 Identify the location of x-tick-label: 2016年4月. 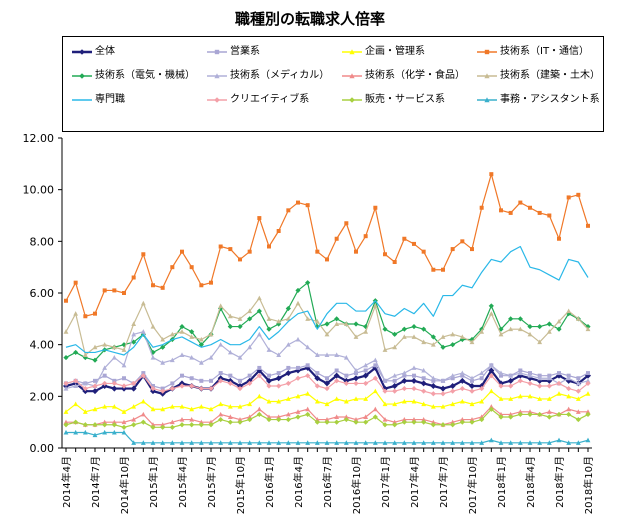
(298, 482).